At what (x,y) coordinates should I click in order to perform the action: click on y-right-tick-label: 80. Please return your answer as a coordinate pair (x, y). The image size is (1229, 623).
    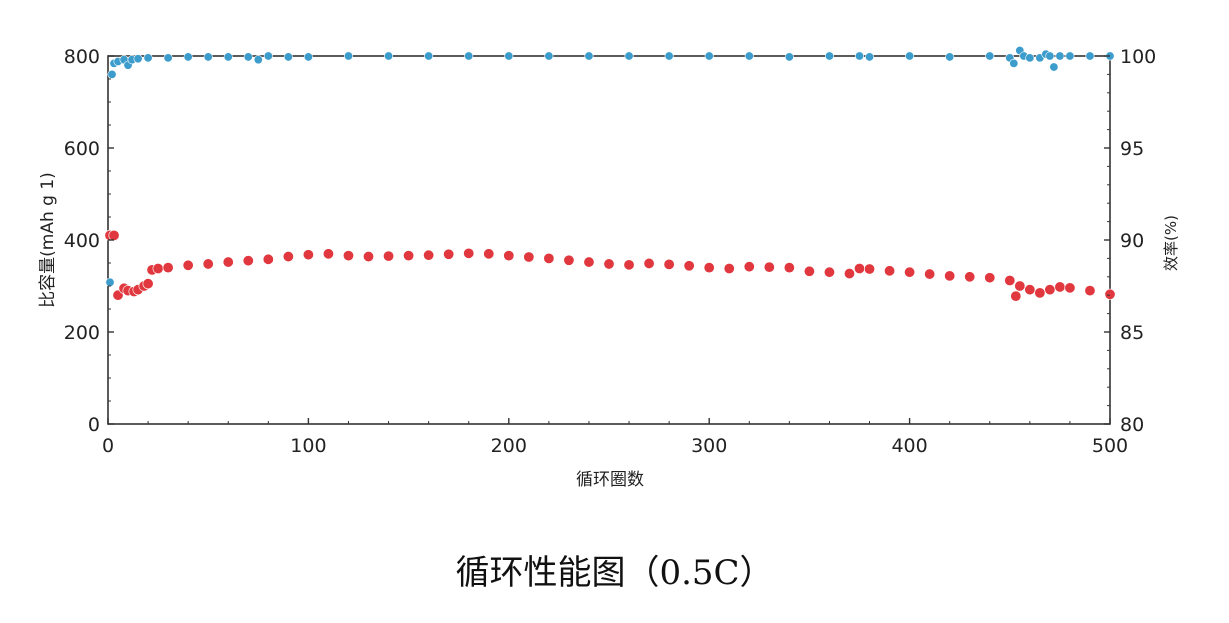
    Looking at the image, I should click on (1132, 425).